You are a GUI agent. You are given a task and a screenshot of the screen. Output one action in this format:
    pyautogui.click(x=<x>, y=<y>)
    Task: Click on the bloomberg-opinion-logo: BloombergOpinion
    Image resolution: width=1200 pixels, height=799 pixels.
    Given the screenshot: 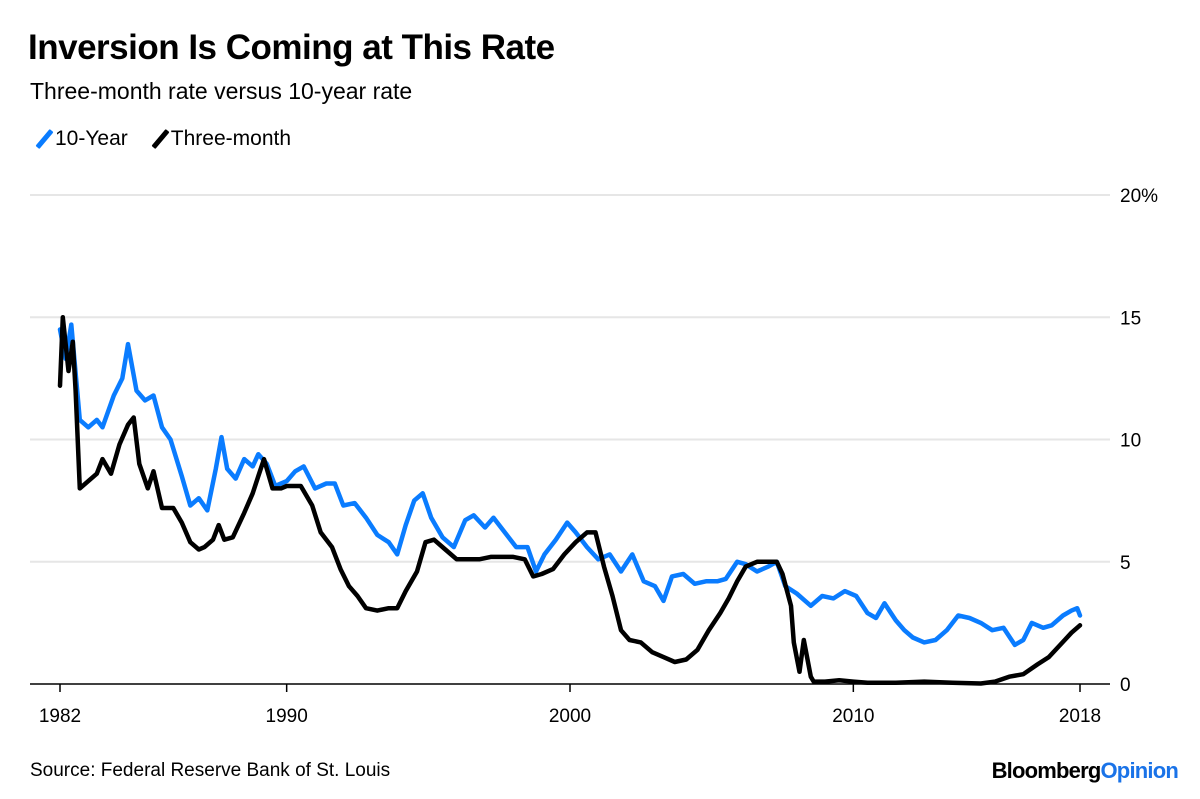 What is the action you would take?
    pyautogui.click(x=1085, y=770)
    